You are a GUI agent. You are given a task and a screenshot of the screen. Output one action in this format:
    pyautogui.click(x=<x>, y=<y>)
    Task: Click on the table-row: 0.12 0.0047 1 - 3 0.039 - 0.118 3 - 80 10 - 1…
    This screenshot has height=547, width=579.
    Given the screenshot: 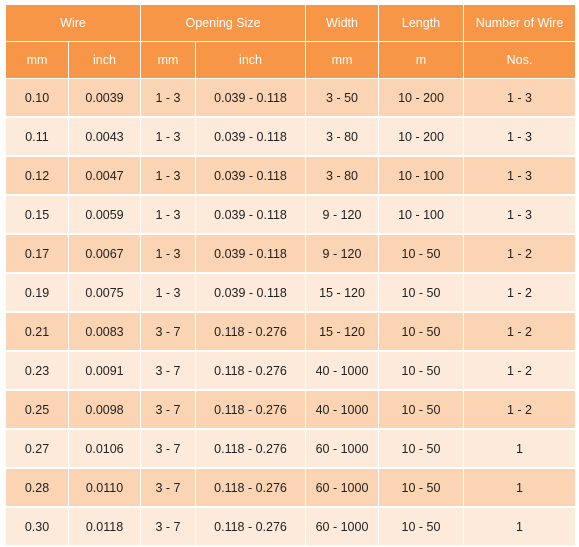 What is the action you would take?
    pyautogui.click(x=291, y=176)
    